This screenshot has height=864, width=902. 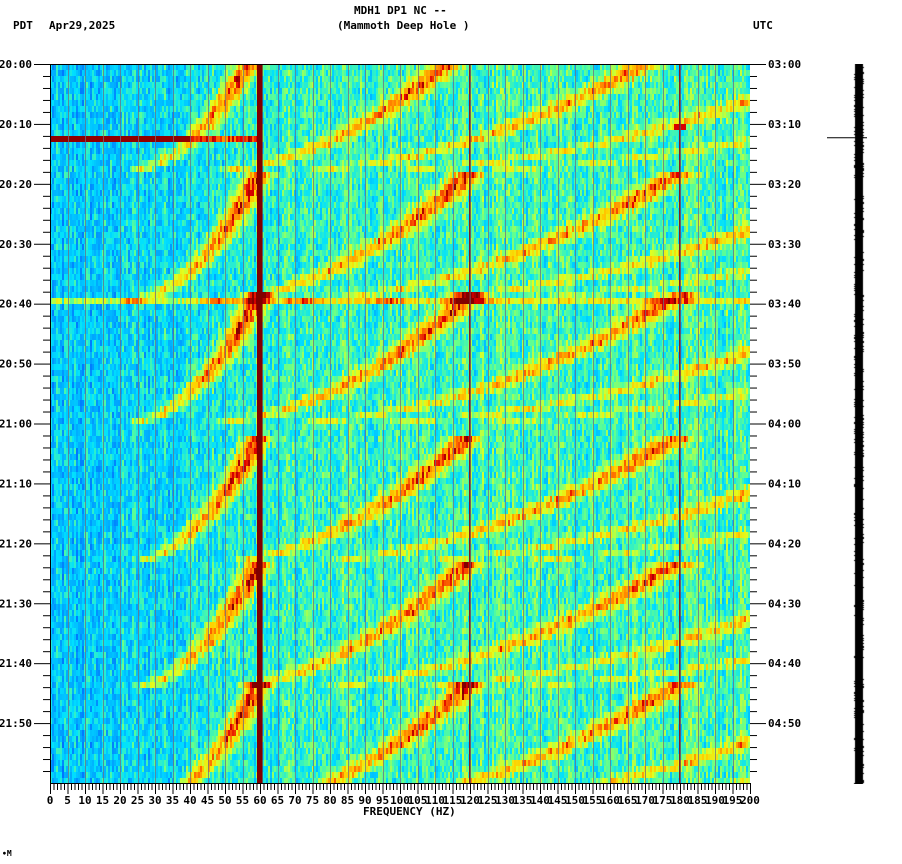 What do you see at coordinates (347, 800) in the screenshot?
I see `x-tick-label: 85` at bounding box center [347, 800].